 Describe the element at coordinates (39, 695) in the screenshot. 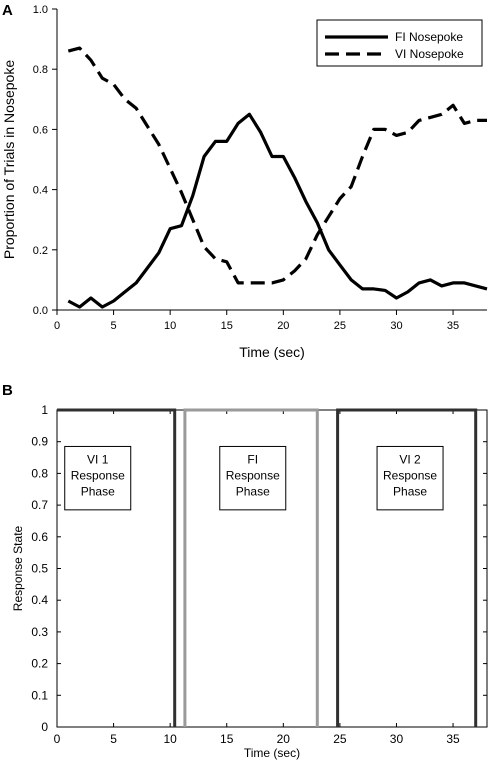

I see `y-tick-label: 0.1` at that location.